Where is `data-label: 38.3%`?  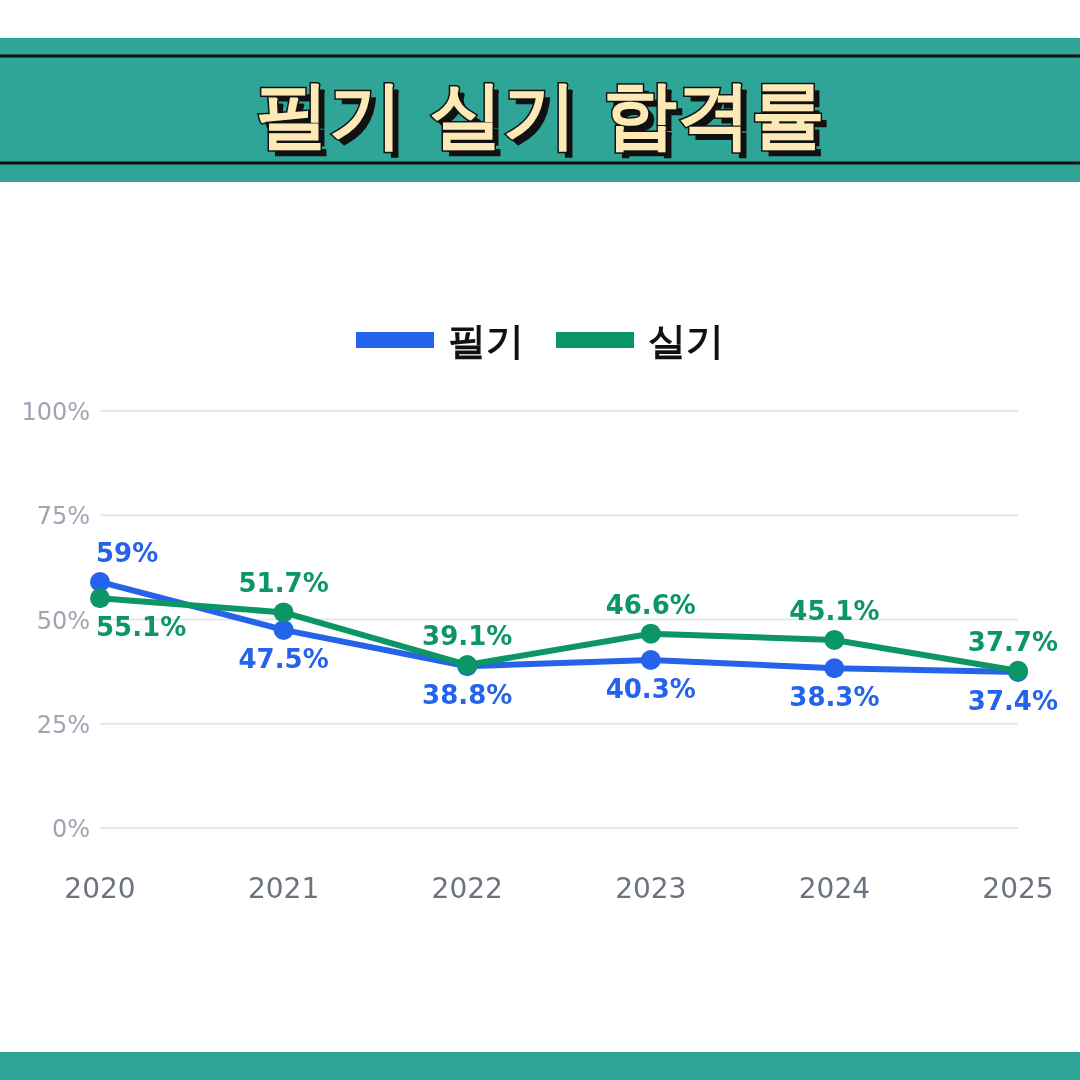
data-label: 38.3% is located at coordinates (834, 697).